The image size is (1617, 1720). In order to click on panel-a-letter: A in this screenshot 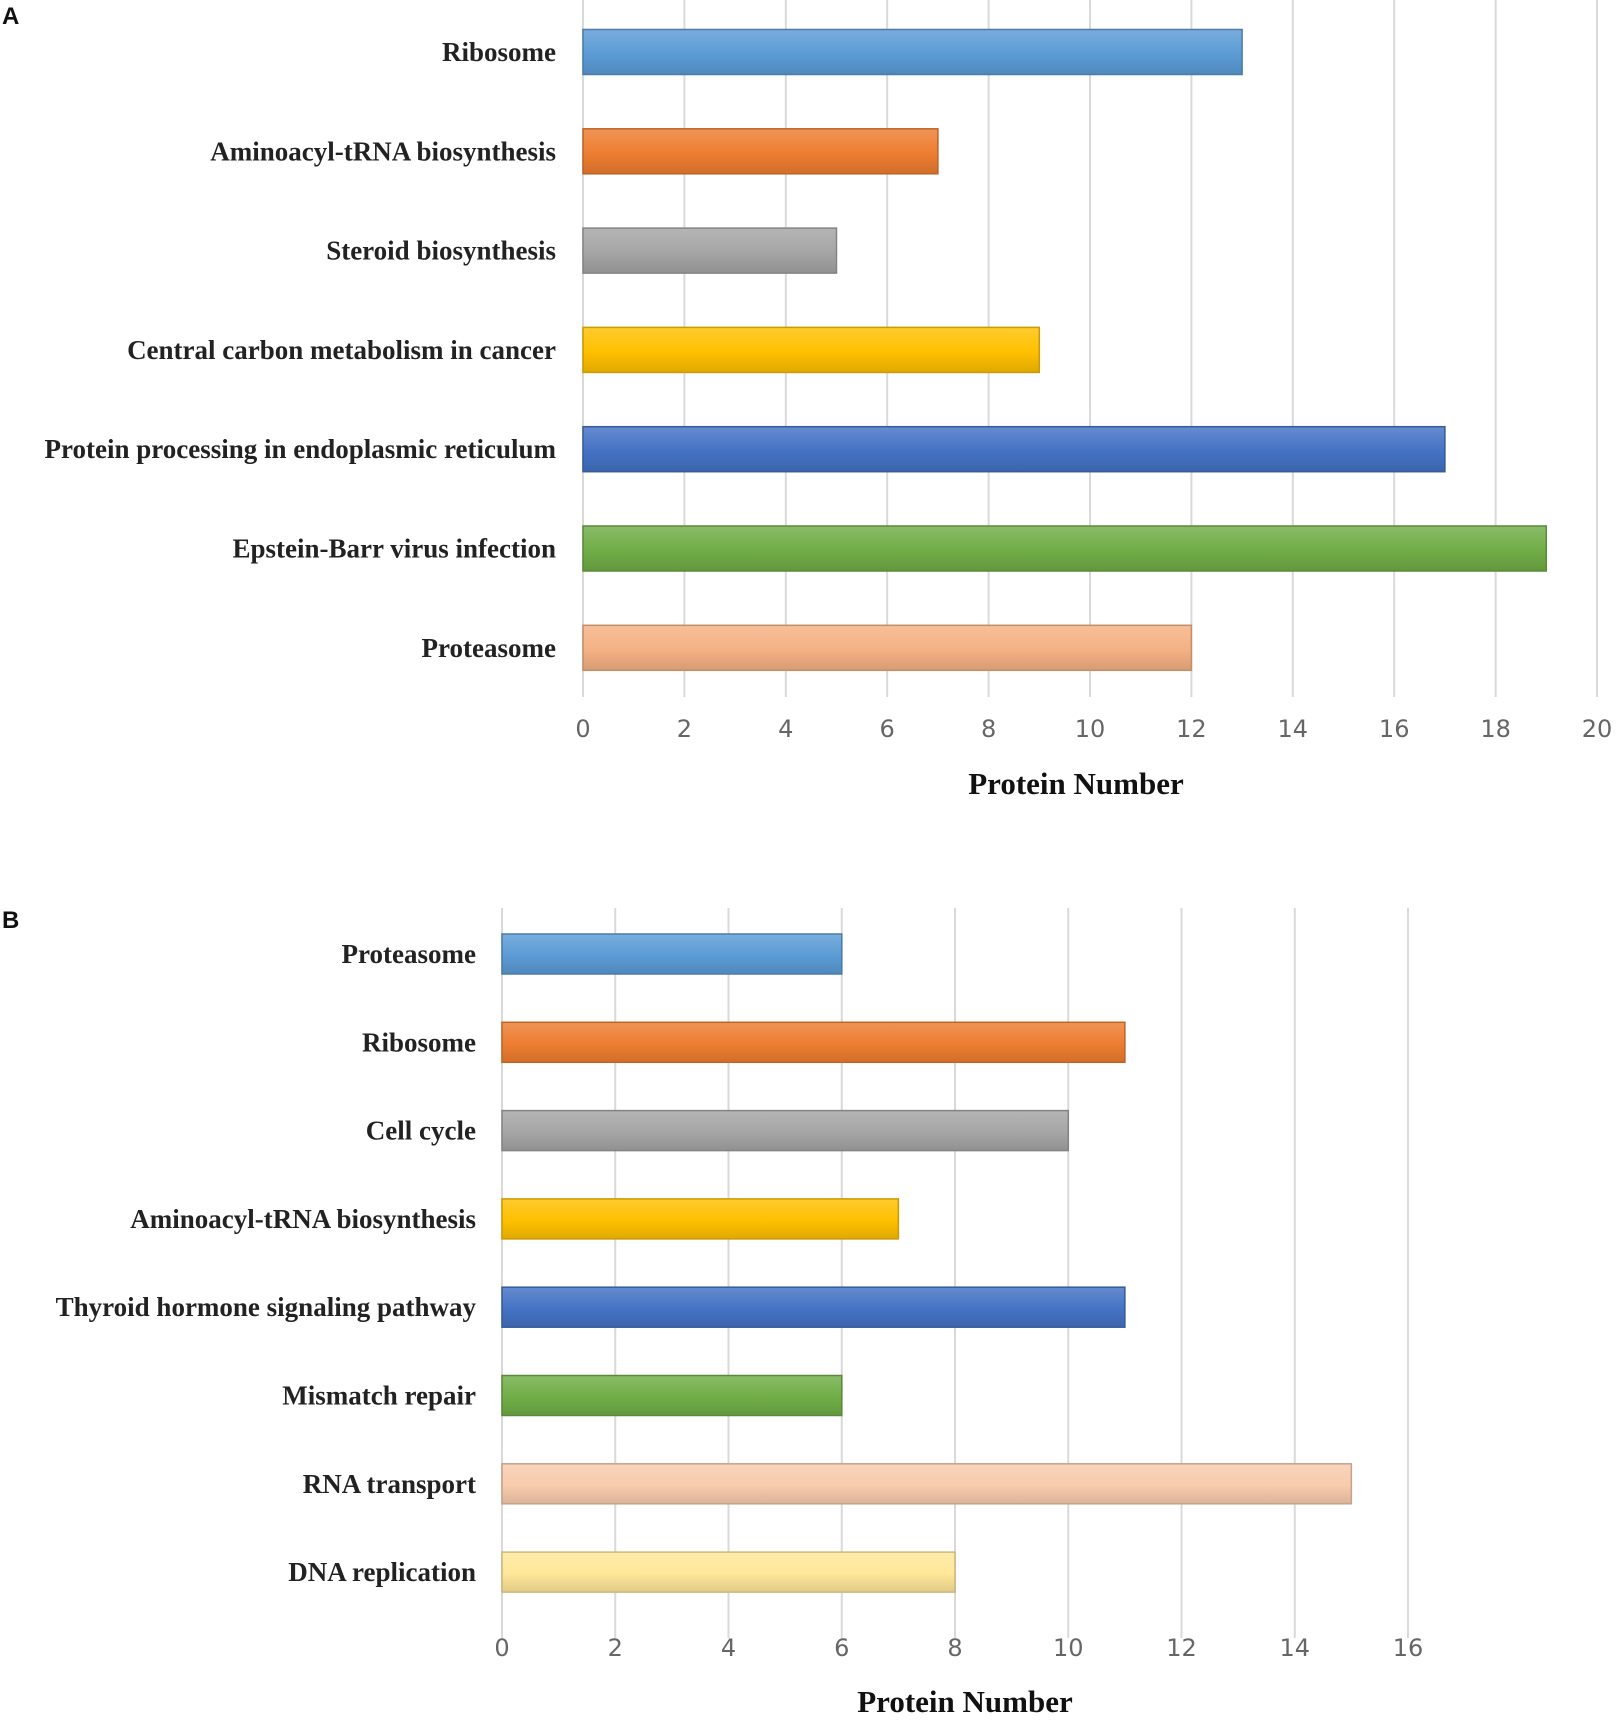, I will do `click(10, 16)`.